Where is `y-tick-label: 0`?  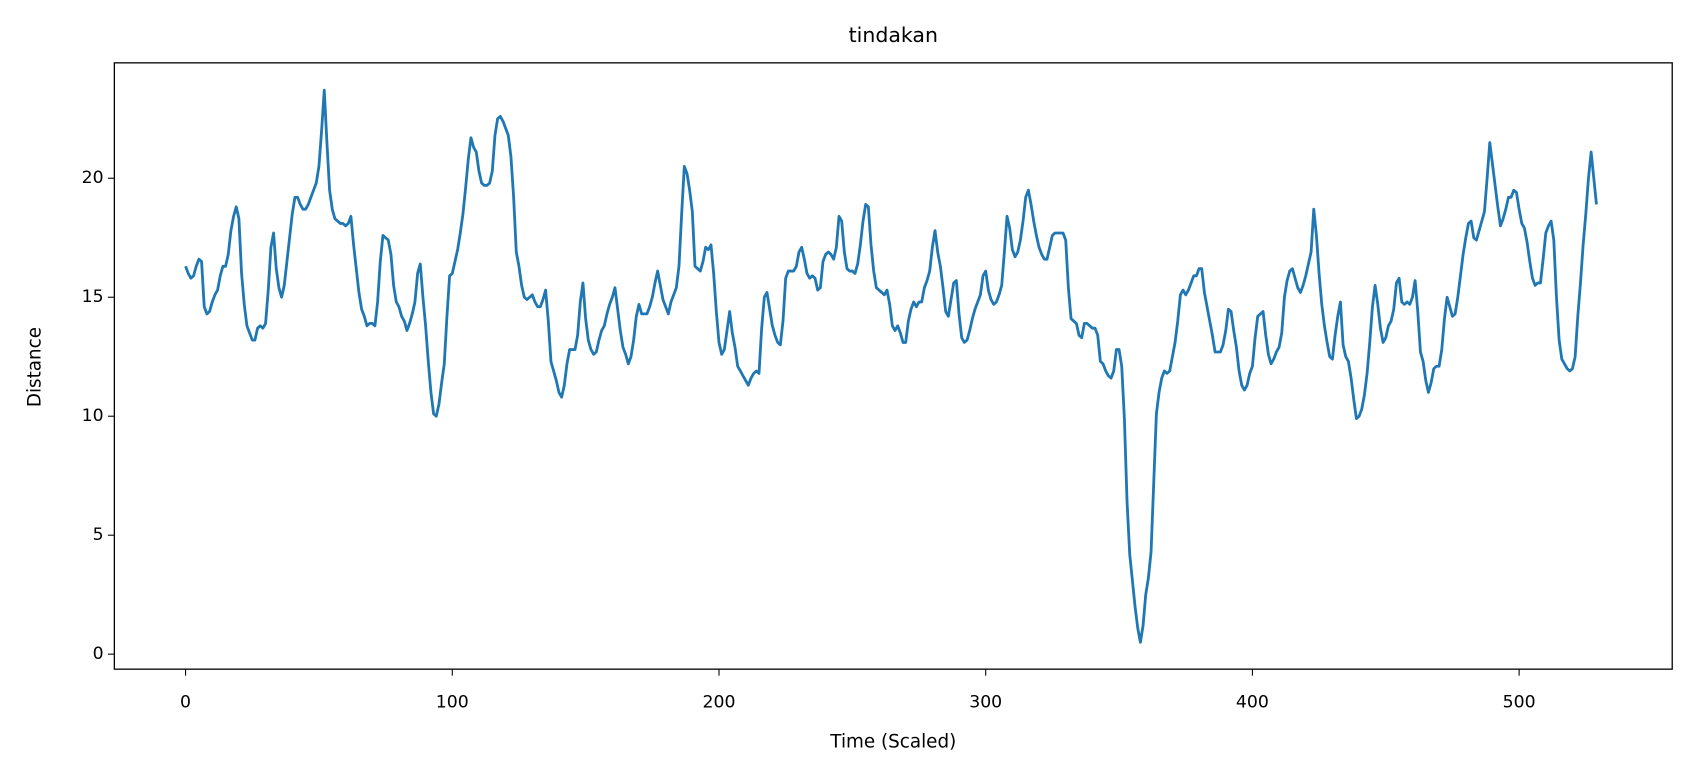
y-tick-label: 0 is located at coordinates (98, 654).